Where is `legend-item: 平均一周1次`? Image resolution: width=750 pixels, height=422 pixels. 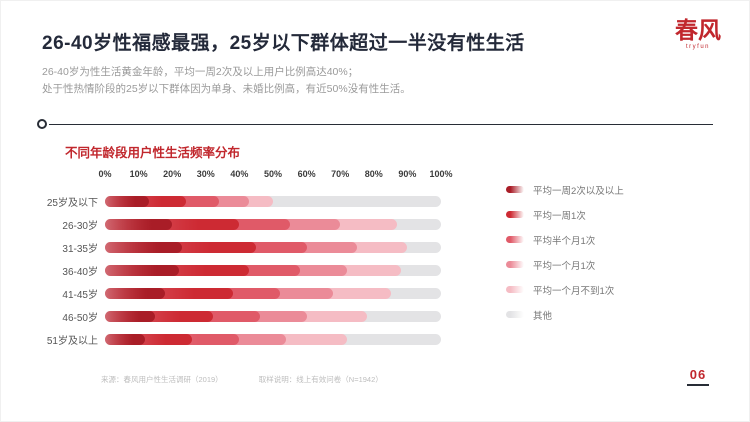 legend-item: 平均一周1次 is located at coordinates (565, 214).